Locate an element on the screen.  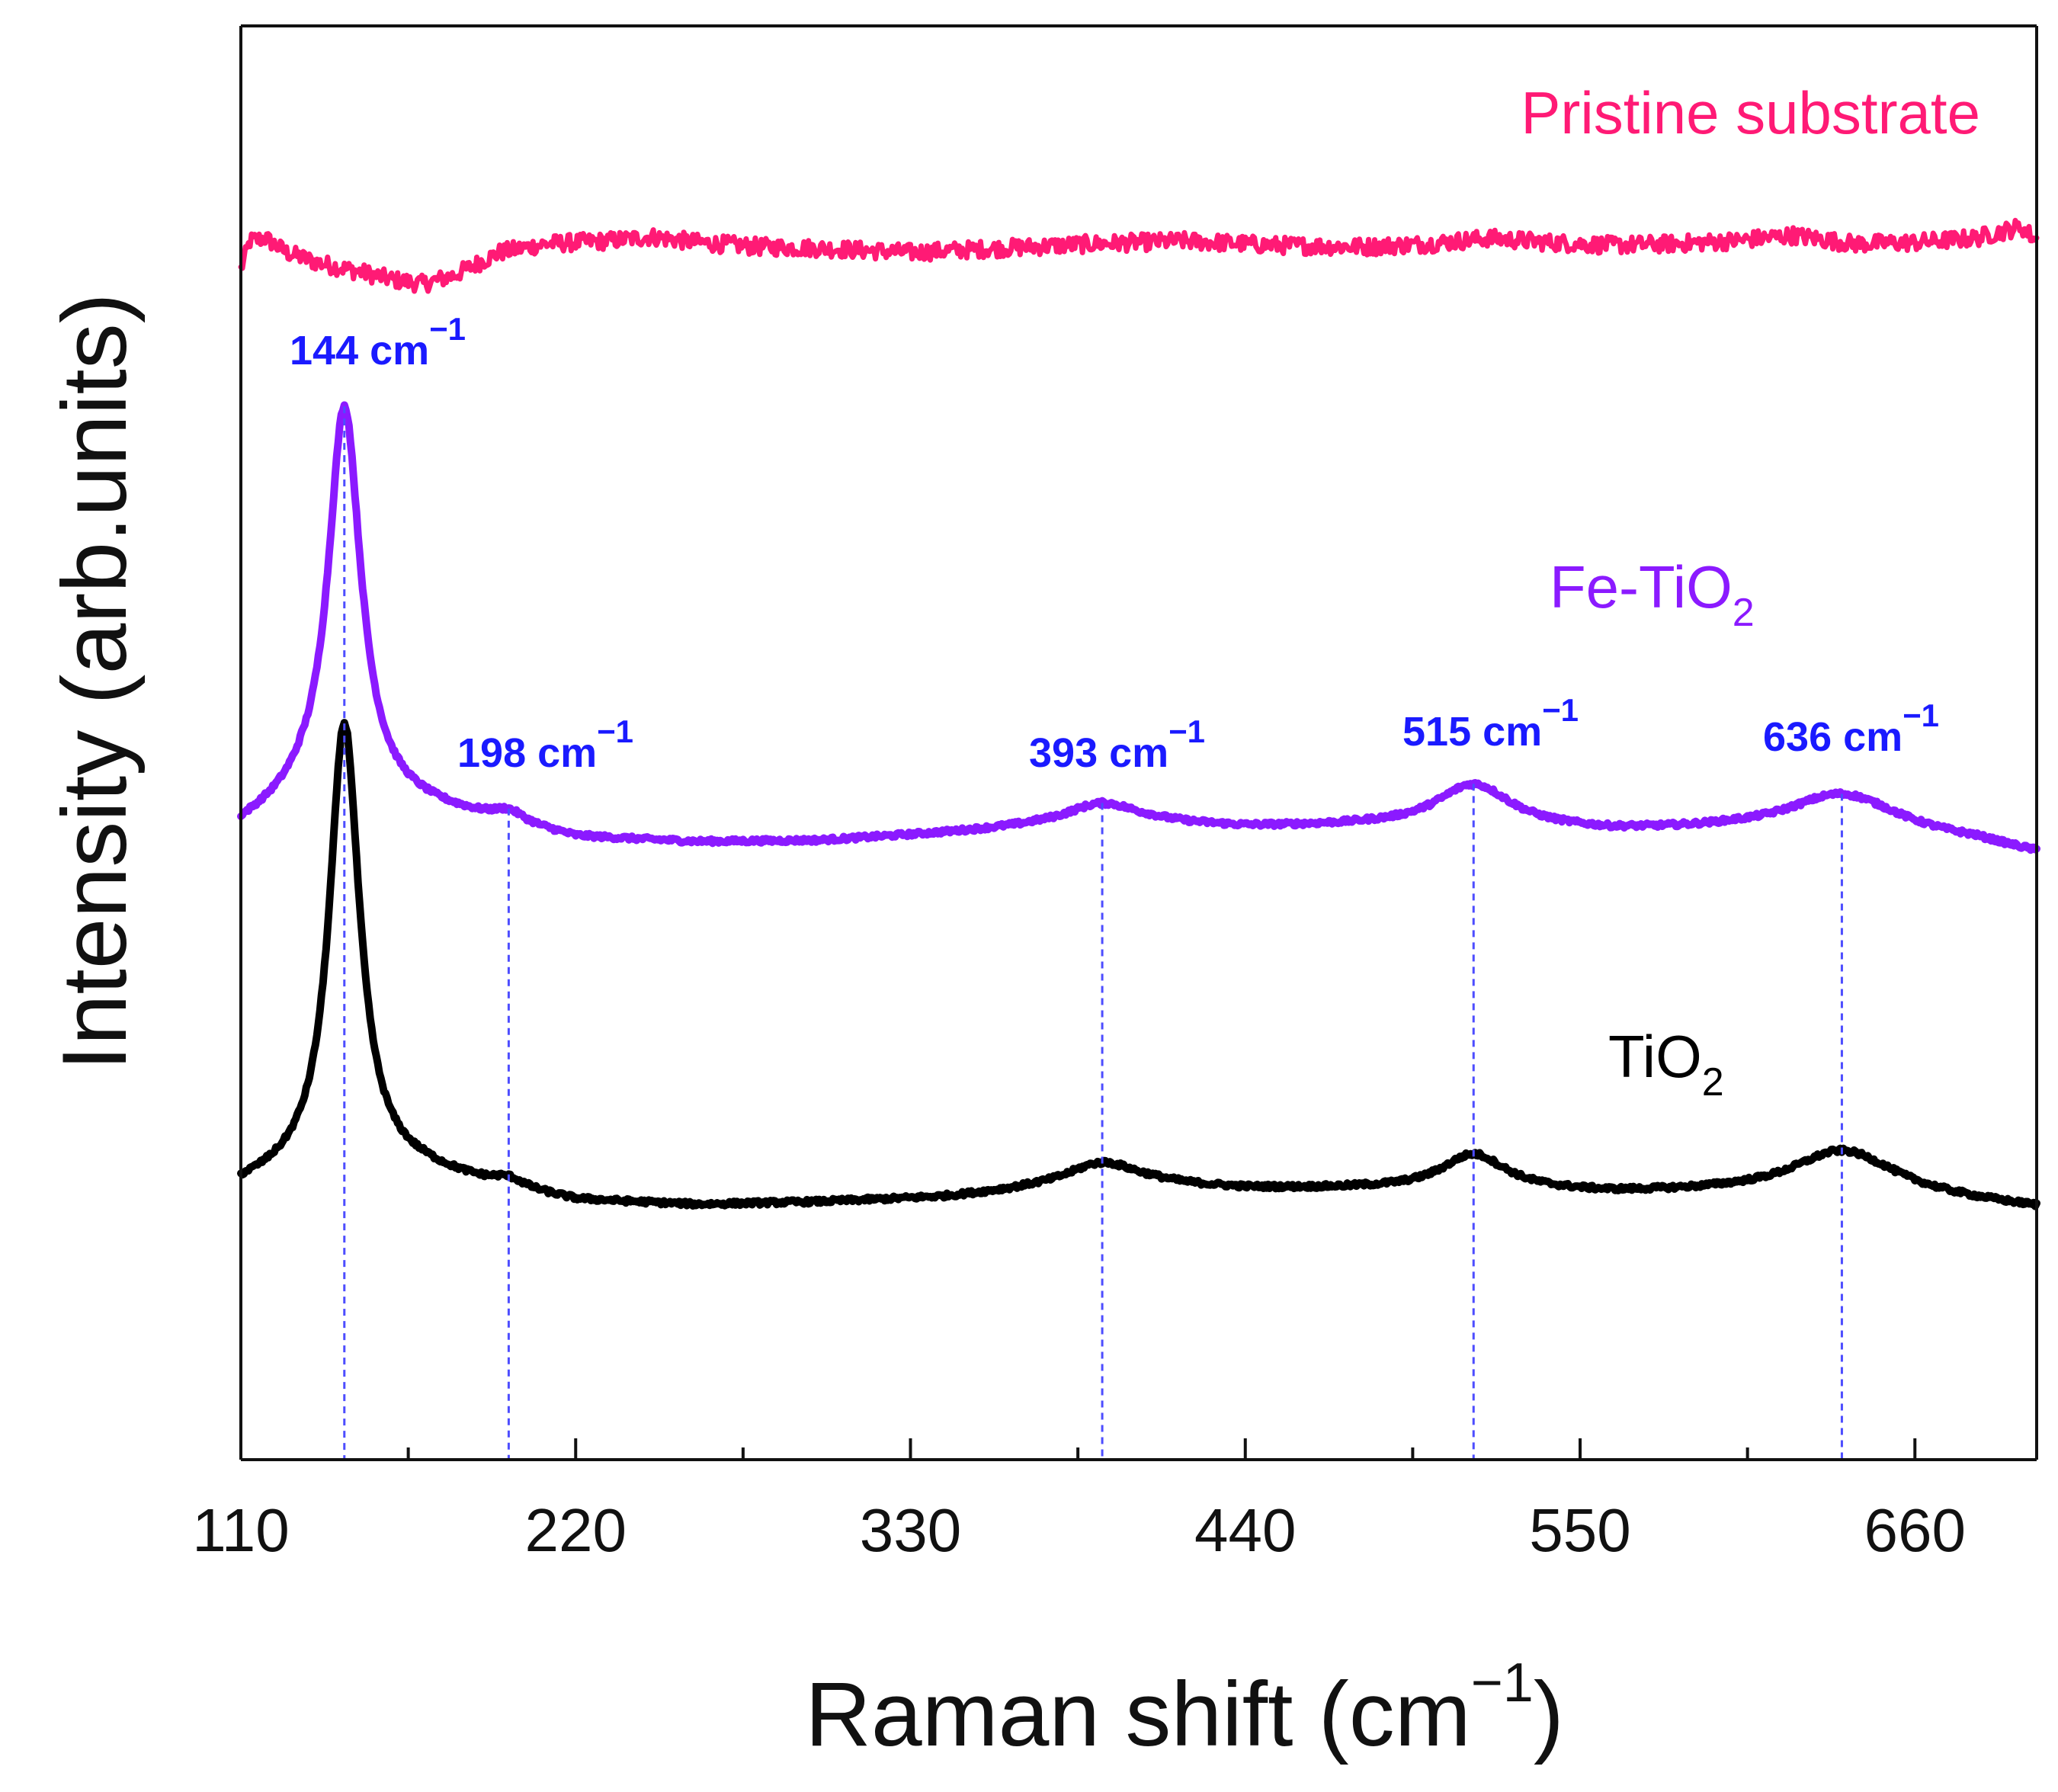
series-label-text-pristine: Pristine substrate is located at coordinates (1750, 112).